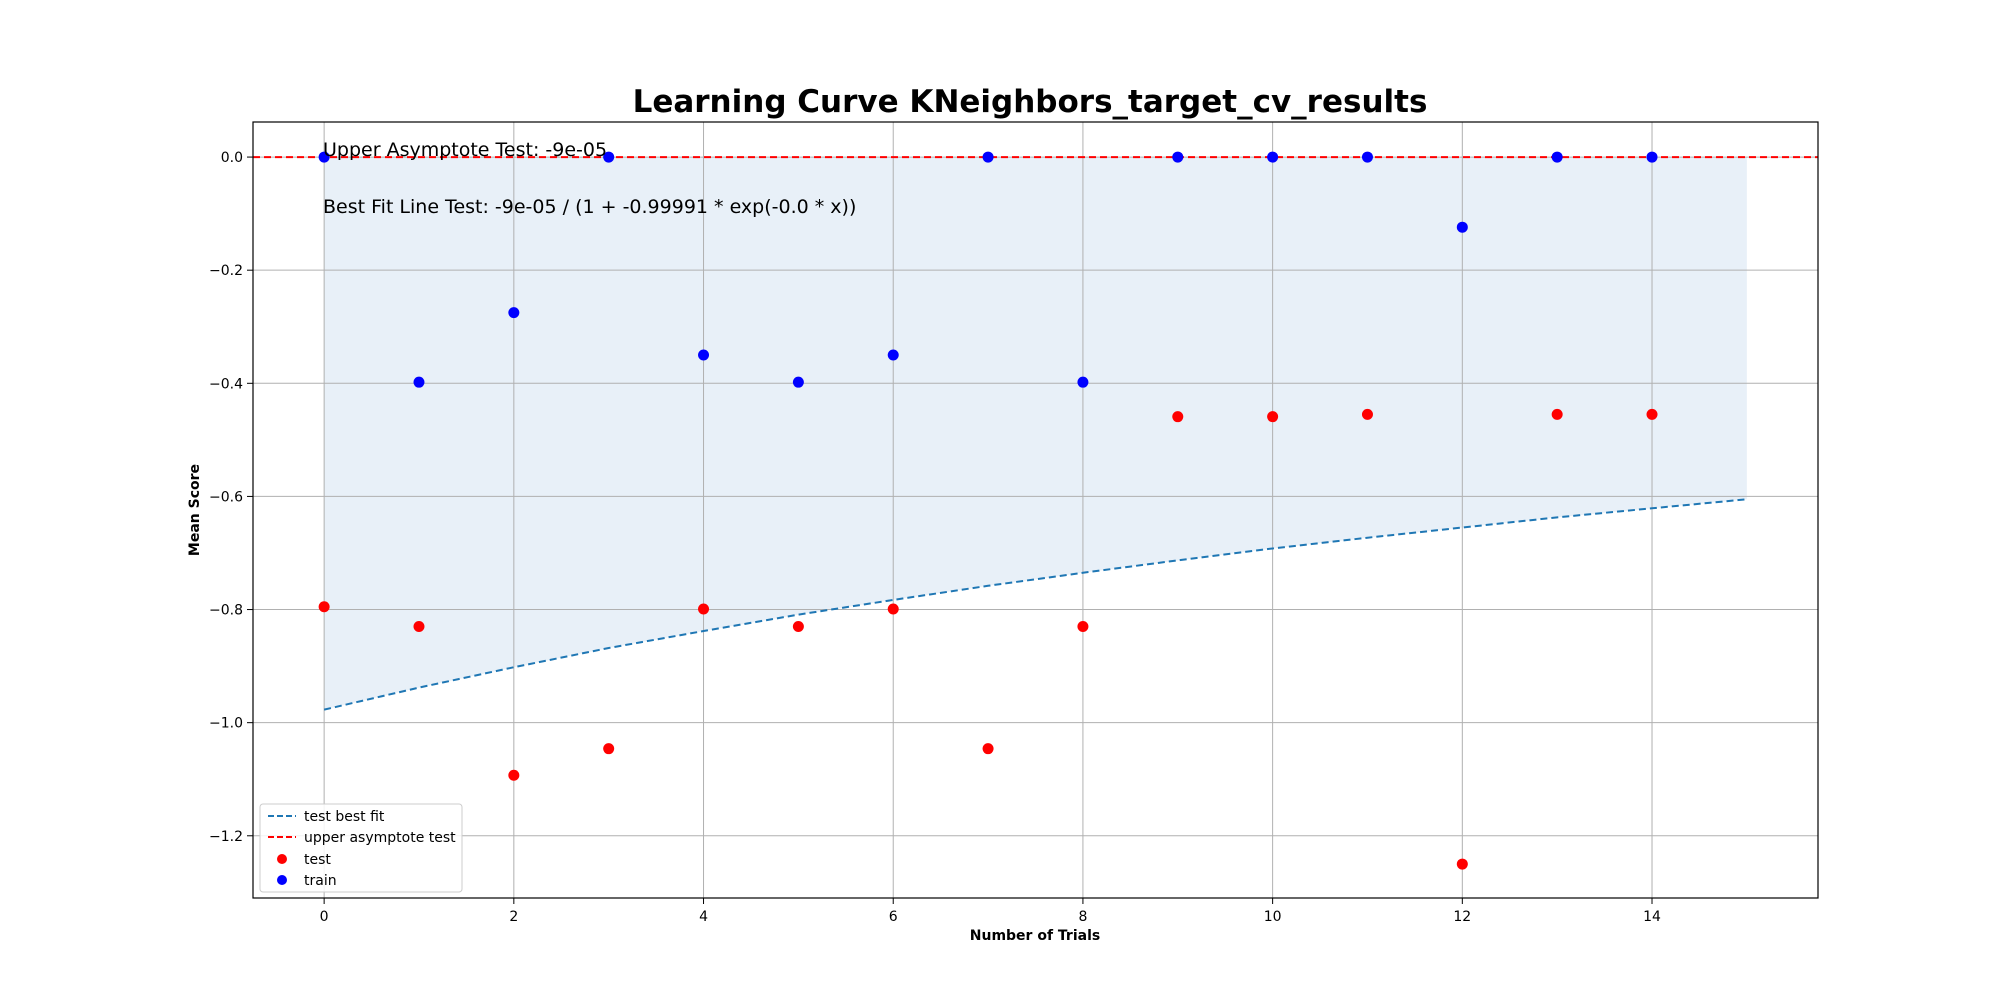  Describe the element at coordinates (226, 497) in the screenshot. I see `y-tick-label: −0.6` at that location.